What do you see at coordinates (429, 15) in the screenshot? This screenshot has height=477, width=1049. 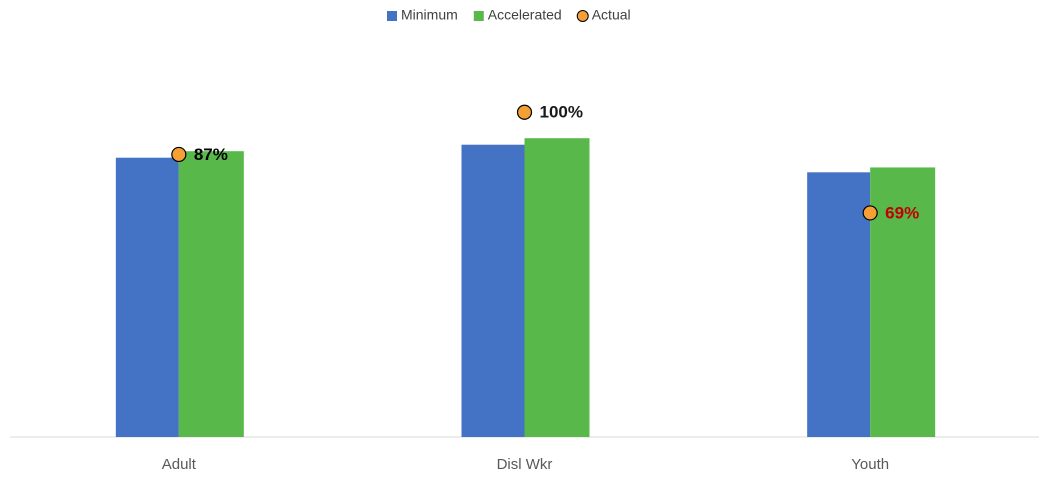 I see `legend-label: Minimum` at bounding box center [429, 15].